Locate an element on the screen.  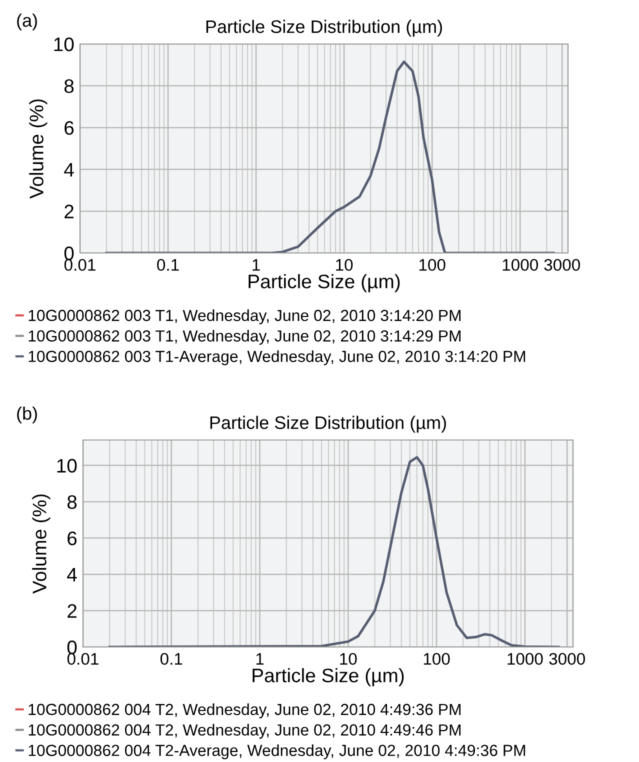
text: (a) is located at coordinates (27, 22).